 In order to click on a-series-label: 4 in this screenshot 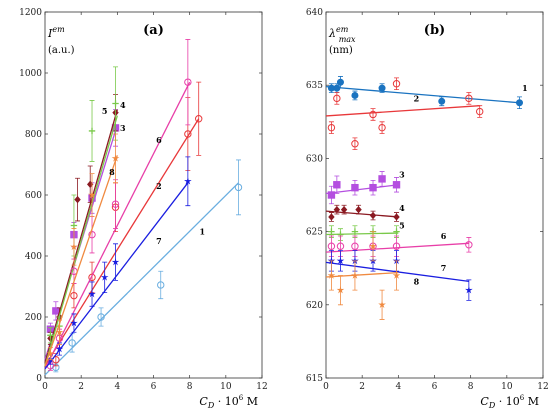, I will do `click(123, 105)`.